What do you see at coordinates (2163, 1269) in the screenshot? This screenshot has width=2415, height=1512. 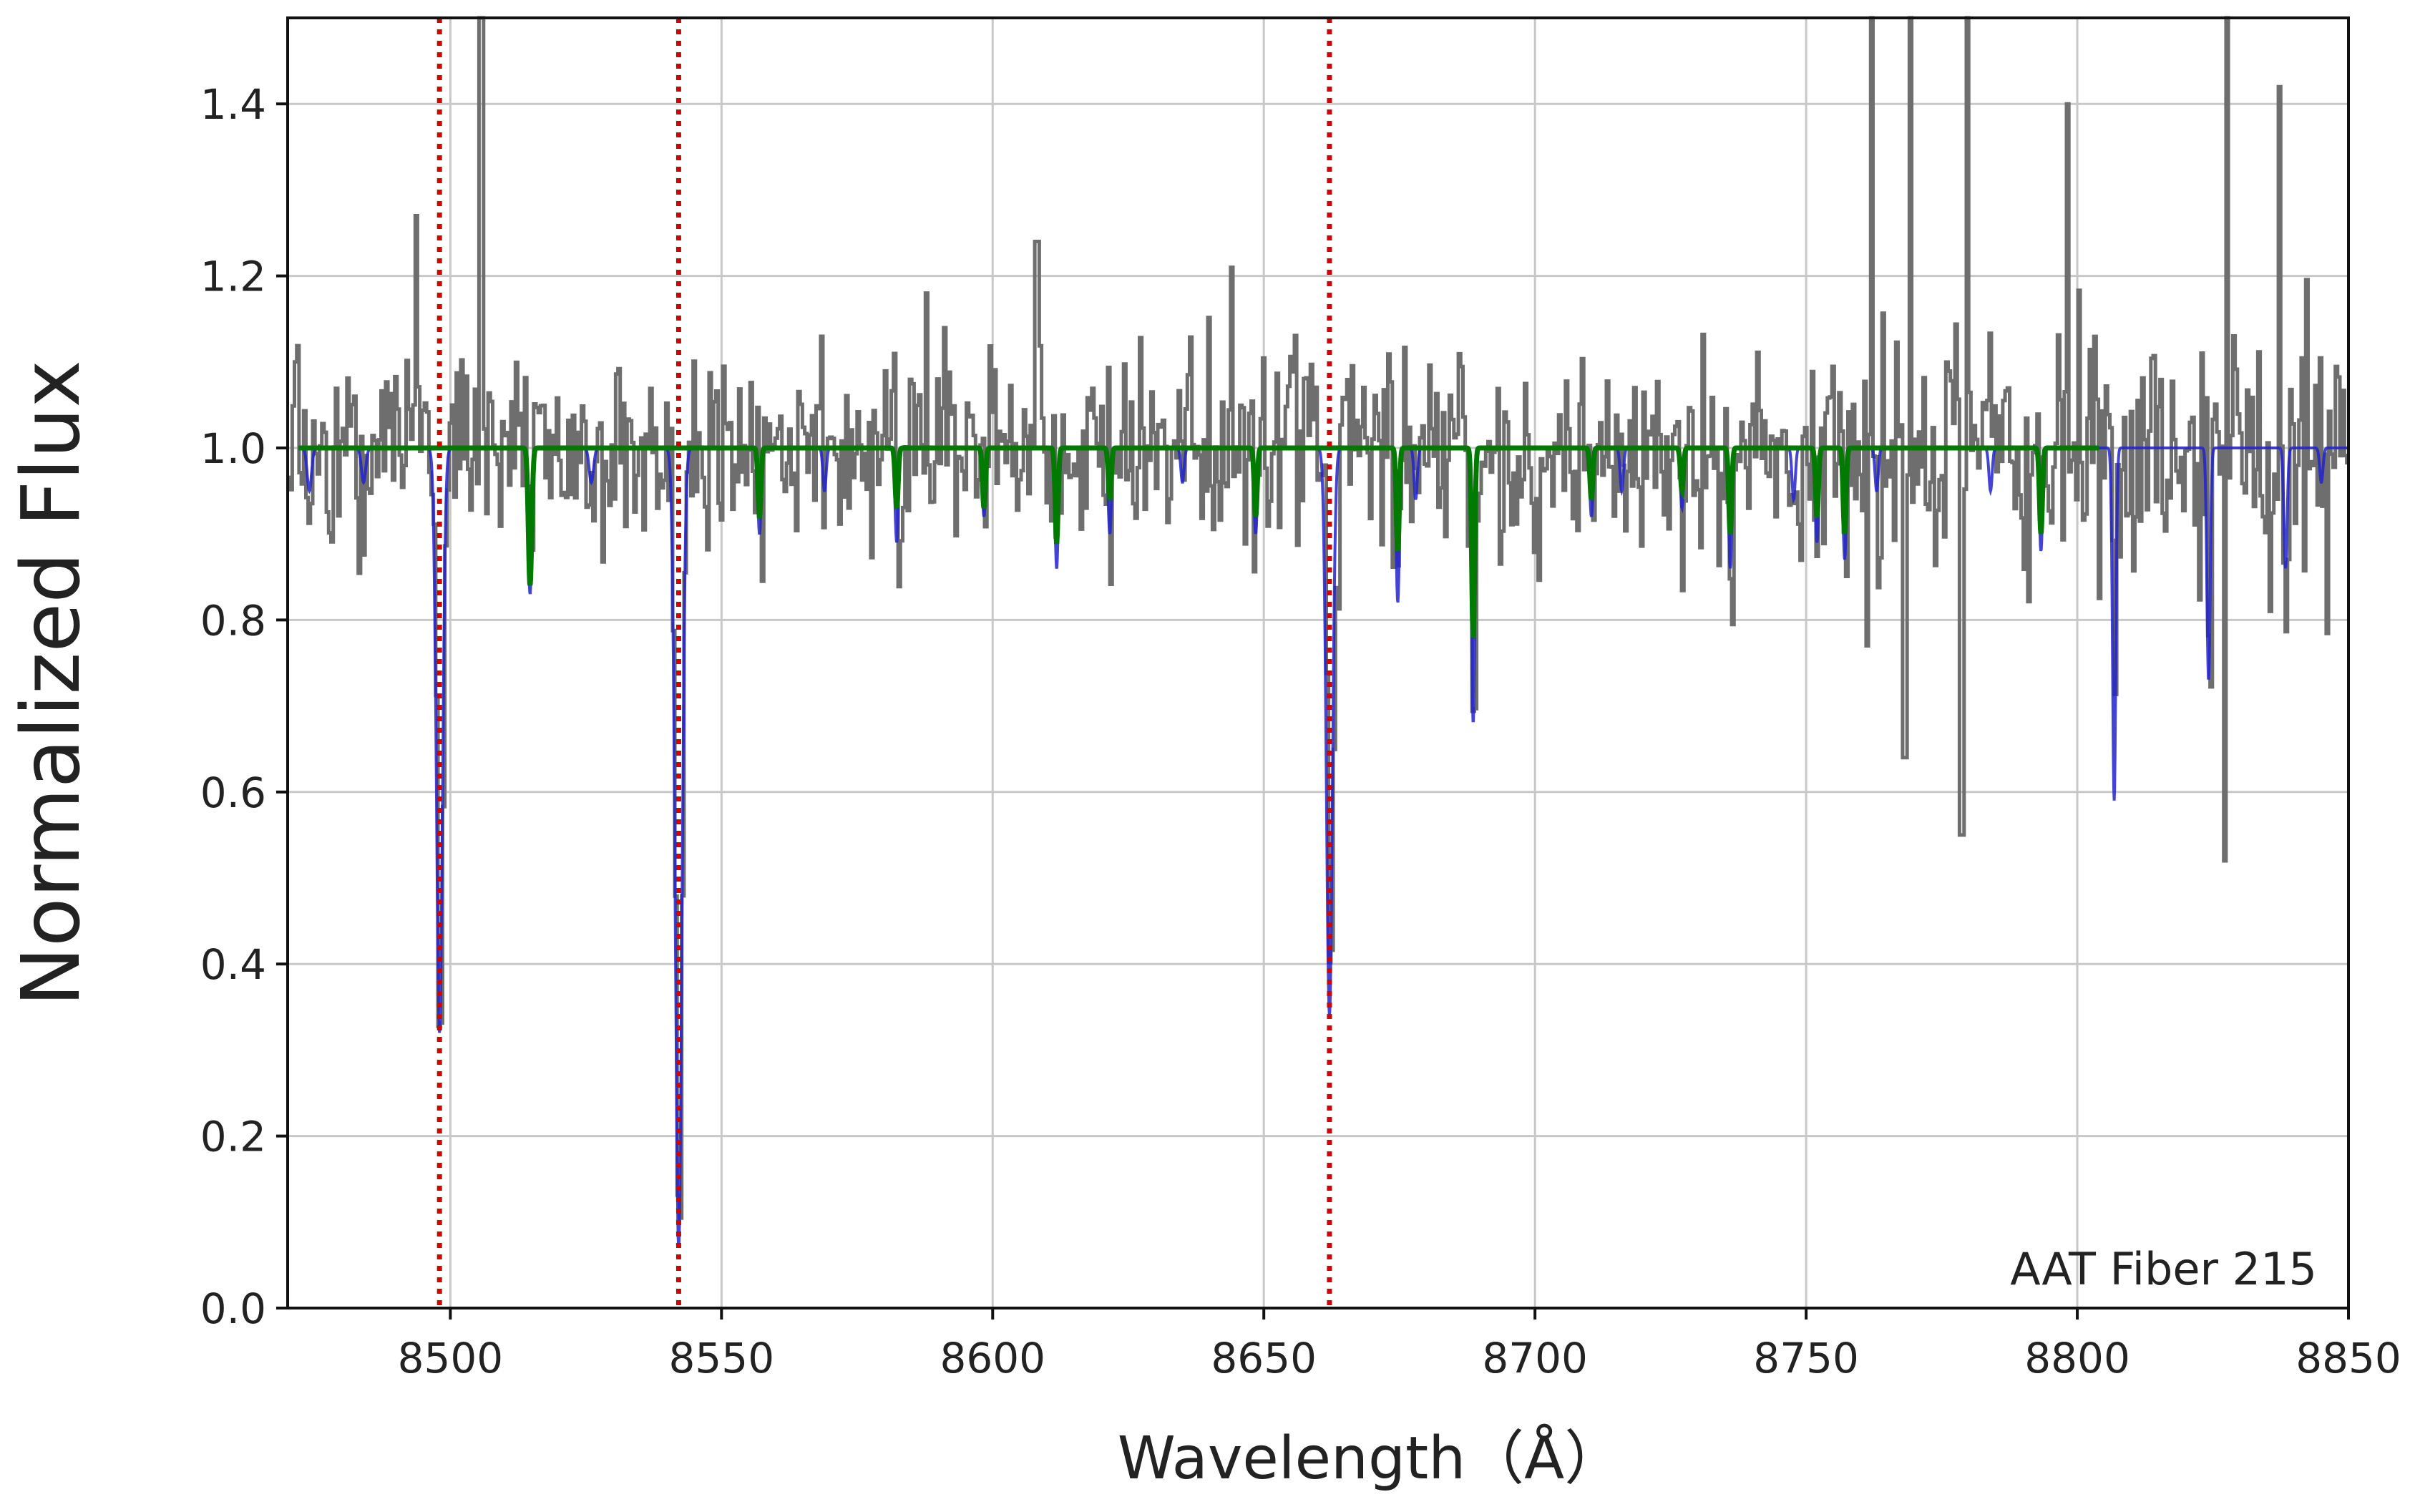 I see `fiber-annotation: AAT Fiber 215` at bounding box center [2163, 1269].